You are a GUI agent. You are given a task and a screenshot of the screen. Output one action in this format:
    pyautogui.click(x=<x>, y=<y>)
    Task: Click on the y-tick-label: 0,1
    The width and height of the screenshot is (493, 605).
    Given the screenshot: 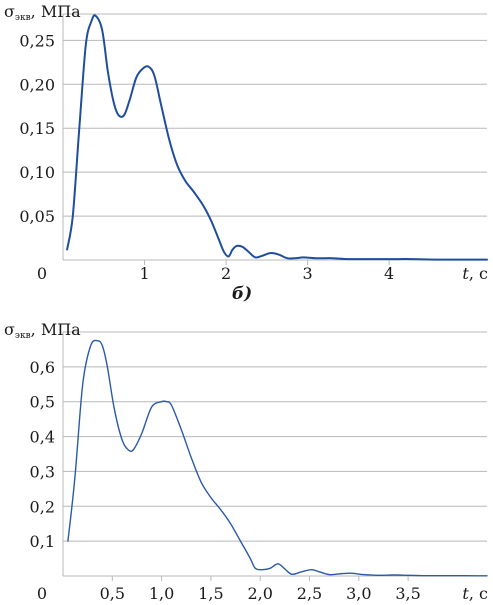 What is the action you would take?
    pyautogui.click(x=42, y=541)
    